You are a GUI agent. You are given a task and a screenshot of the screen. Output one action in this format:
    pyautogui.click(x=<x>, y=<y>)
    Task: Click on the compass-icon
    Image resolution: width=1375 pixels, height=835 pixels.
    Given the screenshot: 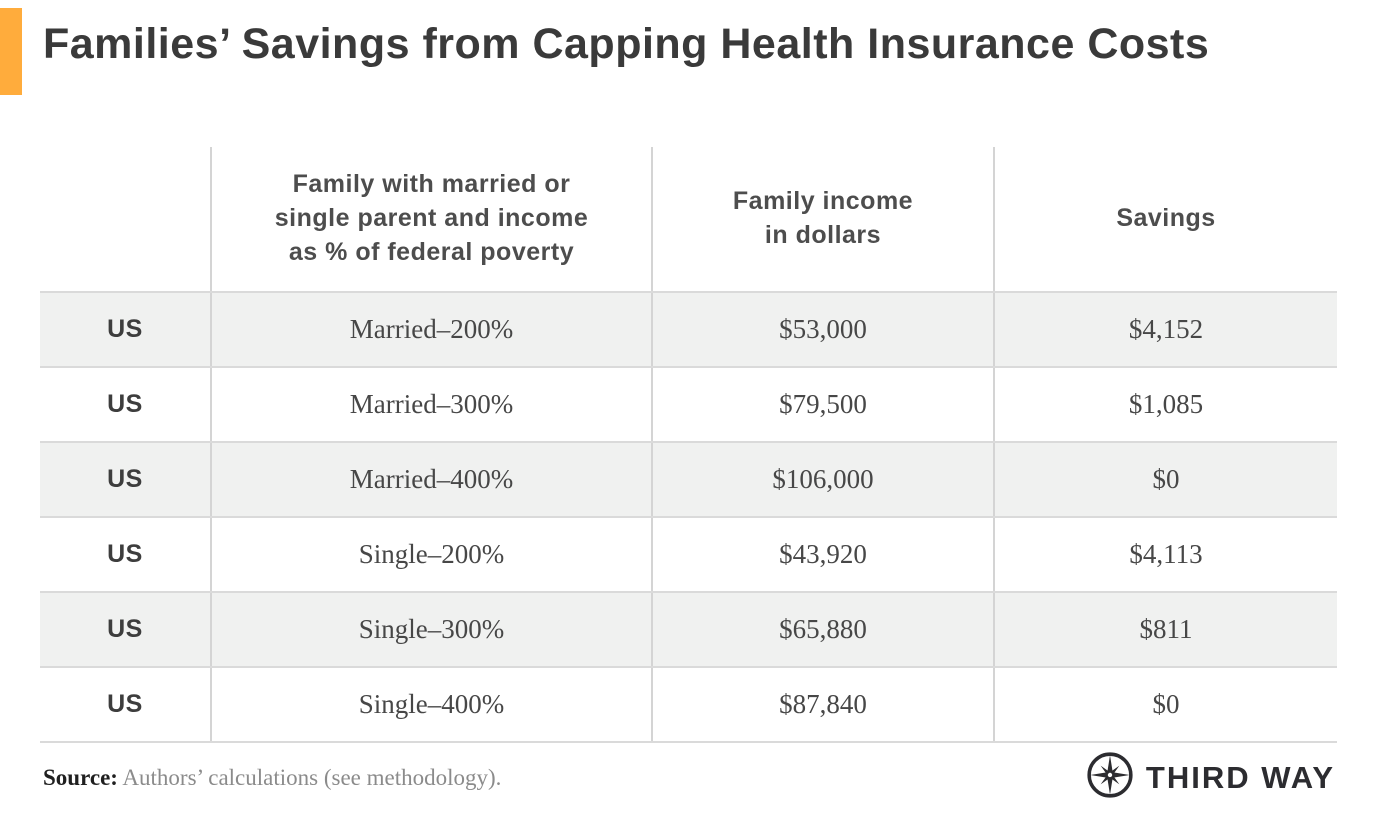 What is the action you would take?
    pyautogui.click(x=1110, y=777)
    